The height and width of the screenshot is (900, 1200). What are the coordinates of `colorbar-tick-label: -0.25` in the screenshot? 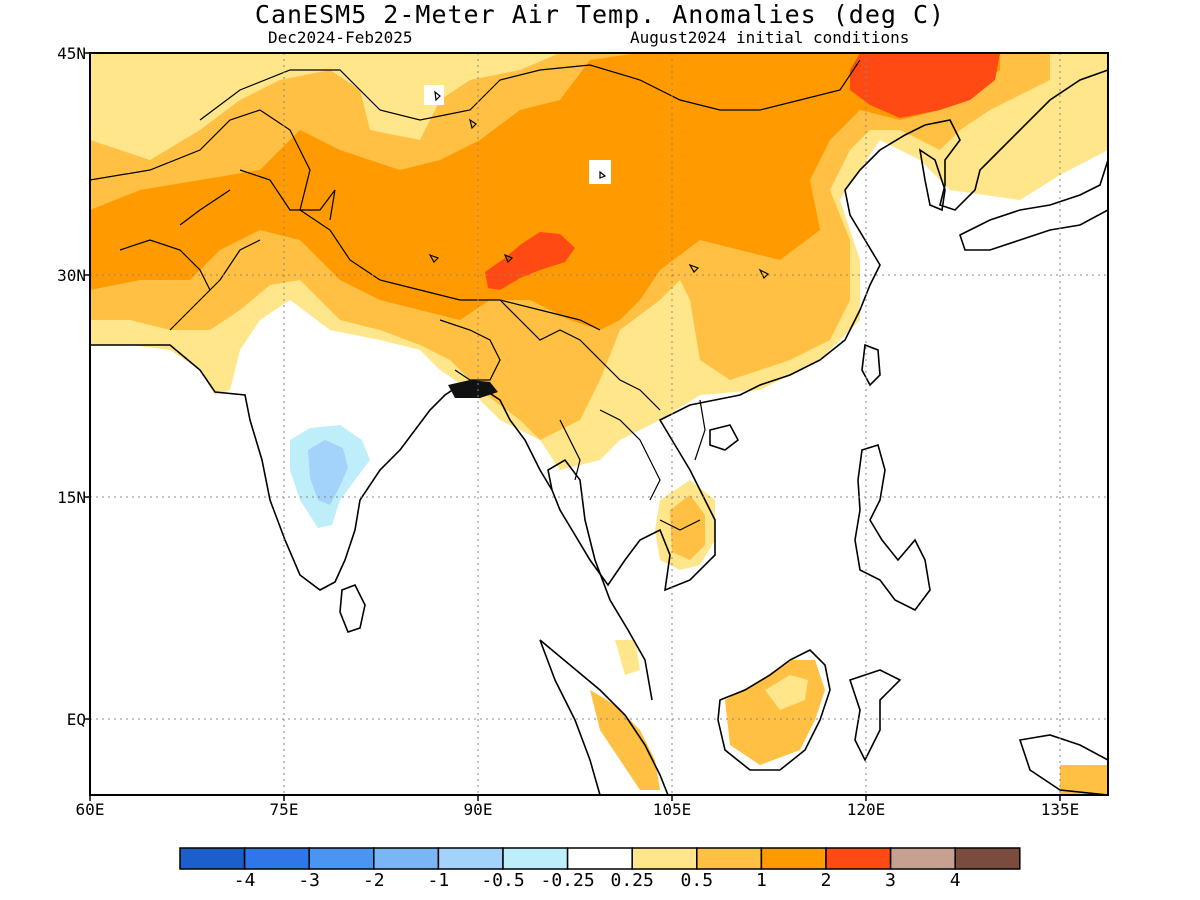 It's located at (567, 880).